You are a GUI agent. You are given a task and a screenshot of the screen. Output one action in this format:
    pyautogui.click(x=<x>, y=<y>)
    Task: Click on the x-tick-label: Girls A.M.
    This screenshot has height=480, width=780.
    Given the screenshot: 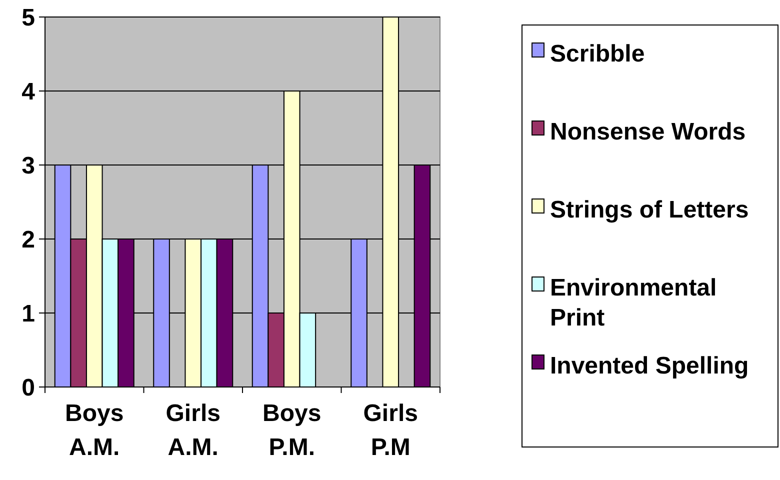 What is the action you would take?
    pyautogui.click(x=193, y=430)
    